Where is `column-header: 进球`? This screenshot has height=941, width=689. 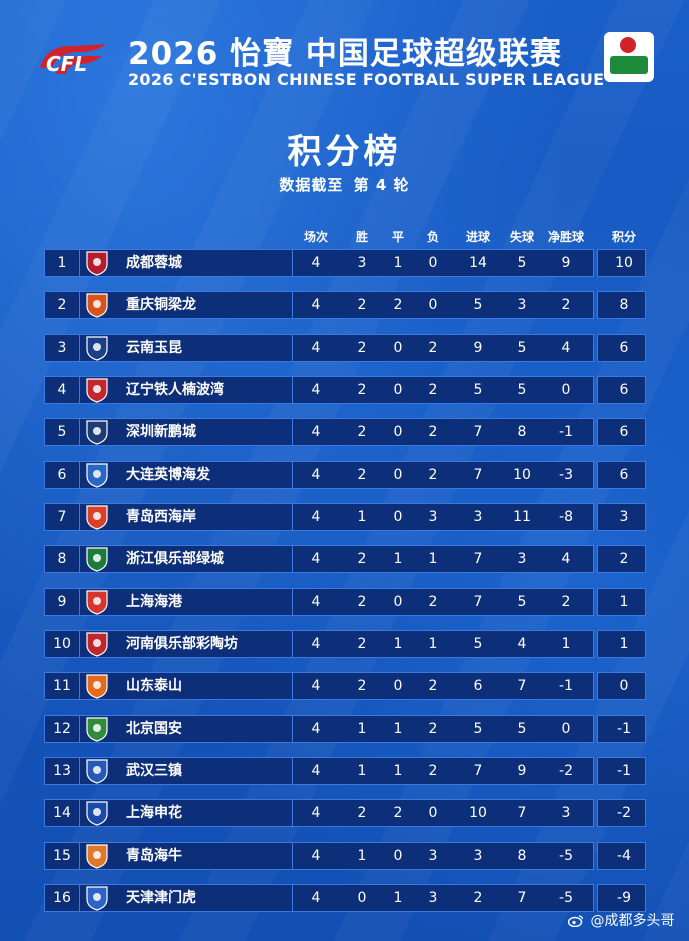 column-header: 进球 is located at coordinates (477, 237).